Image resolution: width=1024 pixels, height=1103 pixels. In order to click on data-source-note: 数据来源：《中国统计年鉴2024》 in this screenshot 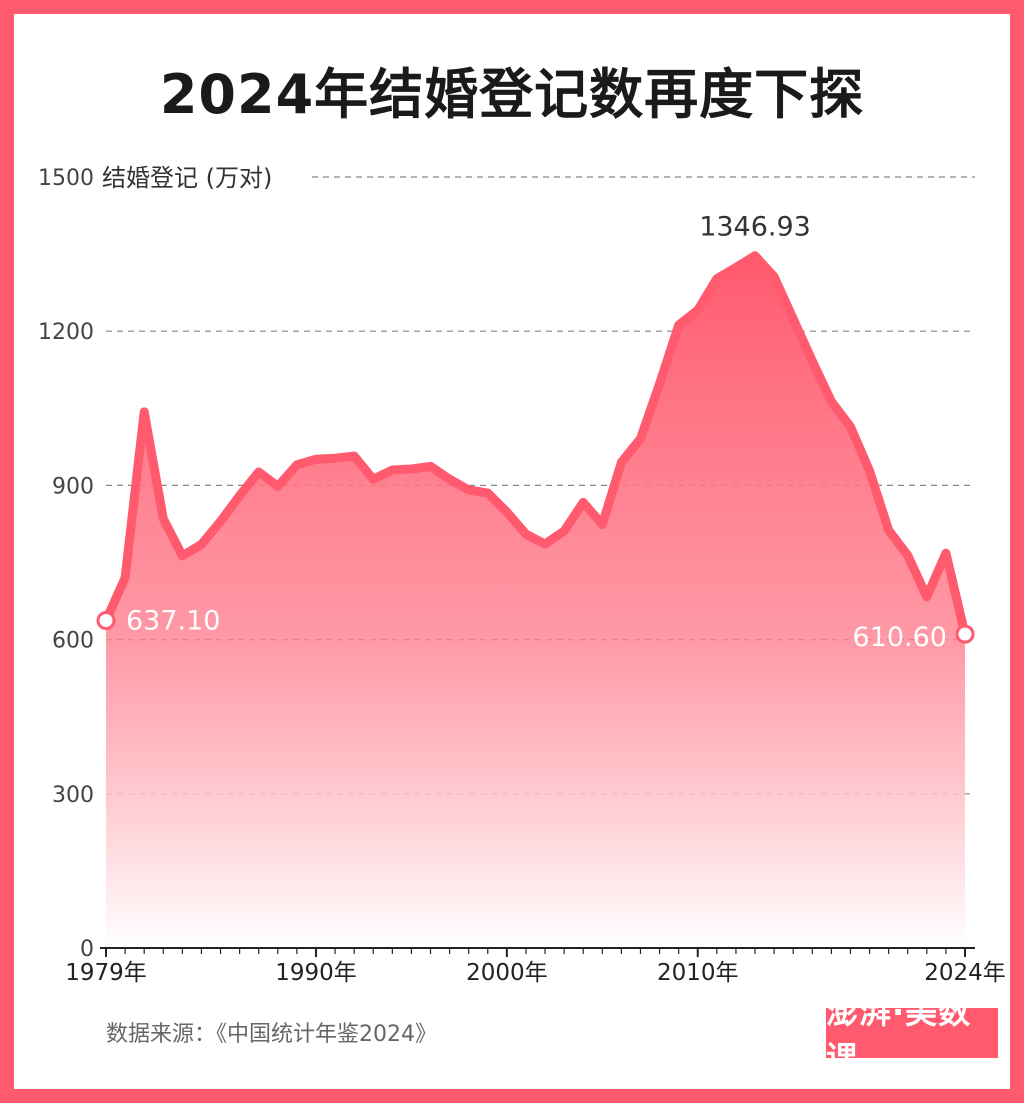, I will do `click(271, 1034)`.